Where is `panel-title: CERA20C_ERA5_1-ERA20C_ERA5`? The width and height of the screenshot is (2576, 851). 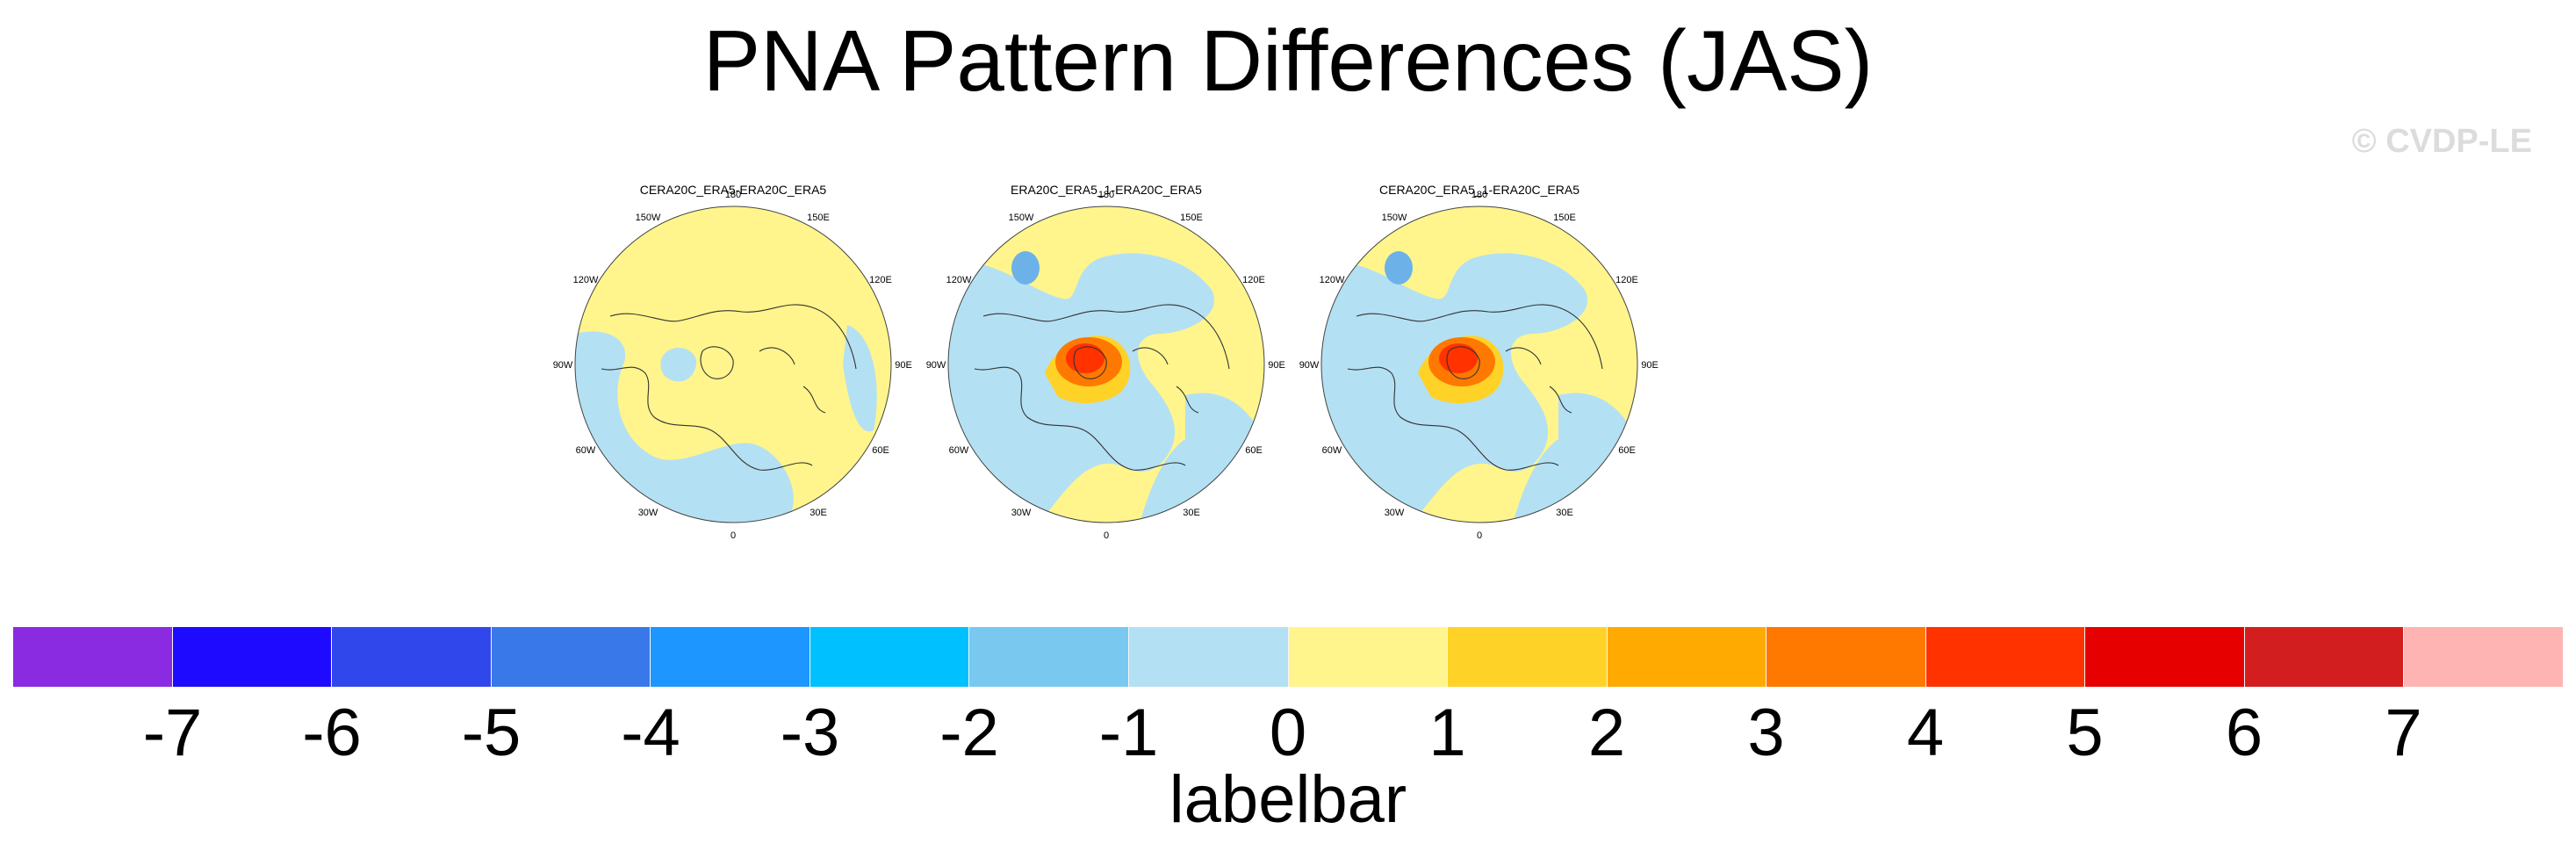 panel-title: CERA20C_ERA5_1-ERA20C_ERA5 is located at coordinates (1479, 190).